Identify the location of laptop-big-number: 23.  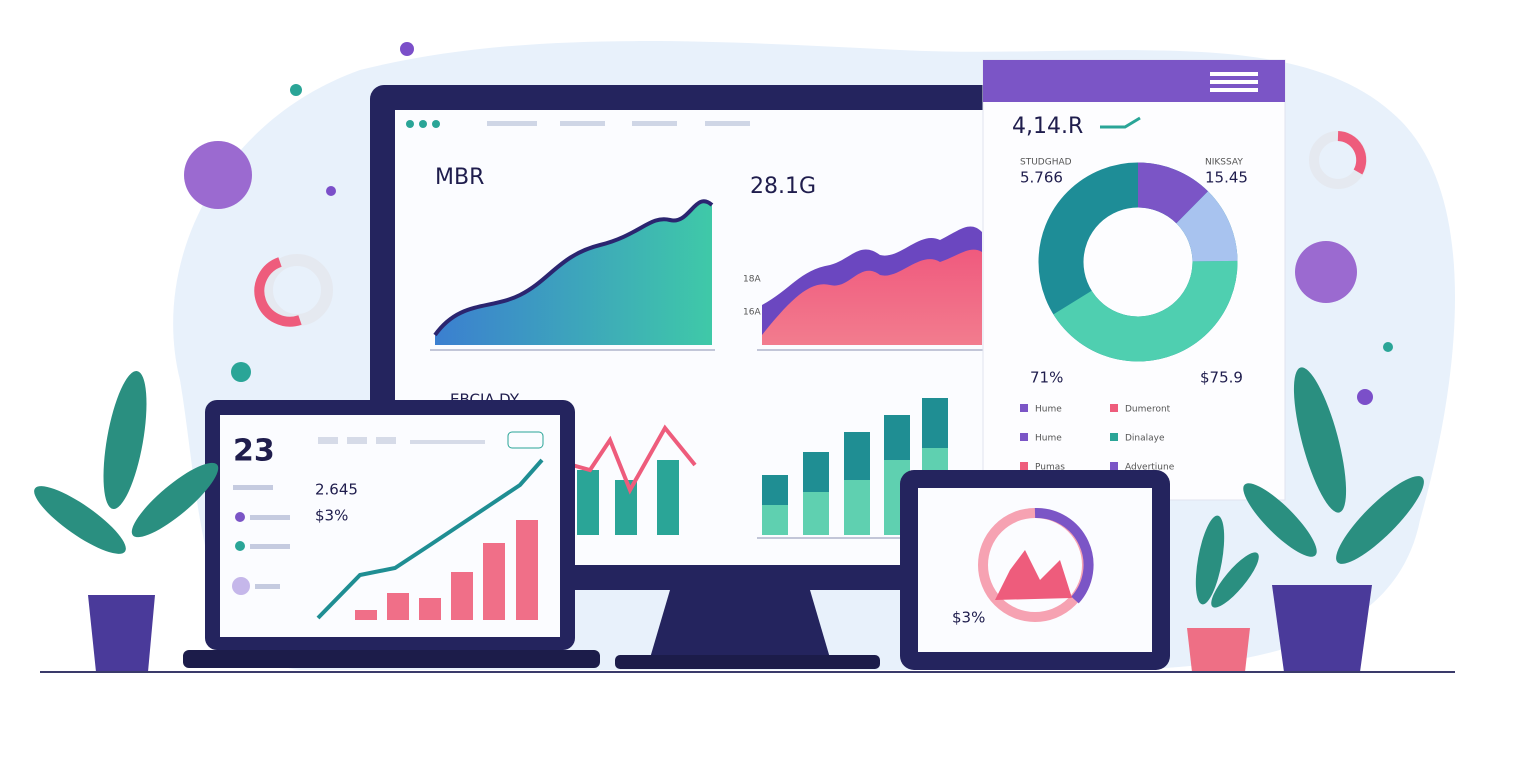
(254, 451).